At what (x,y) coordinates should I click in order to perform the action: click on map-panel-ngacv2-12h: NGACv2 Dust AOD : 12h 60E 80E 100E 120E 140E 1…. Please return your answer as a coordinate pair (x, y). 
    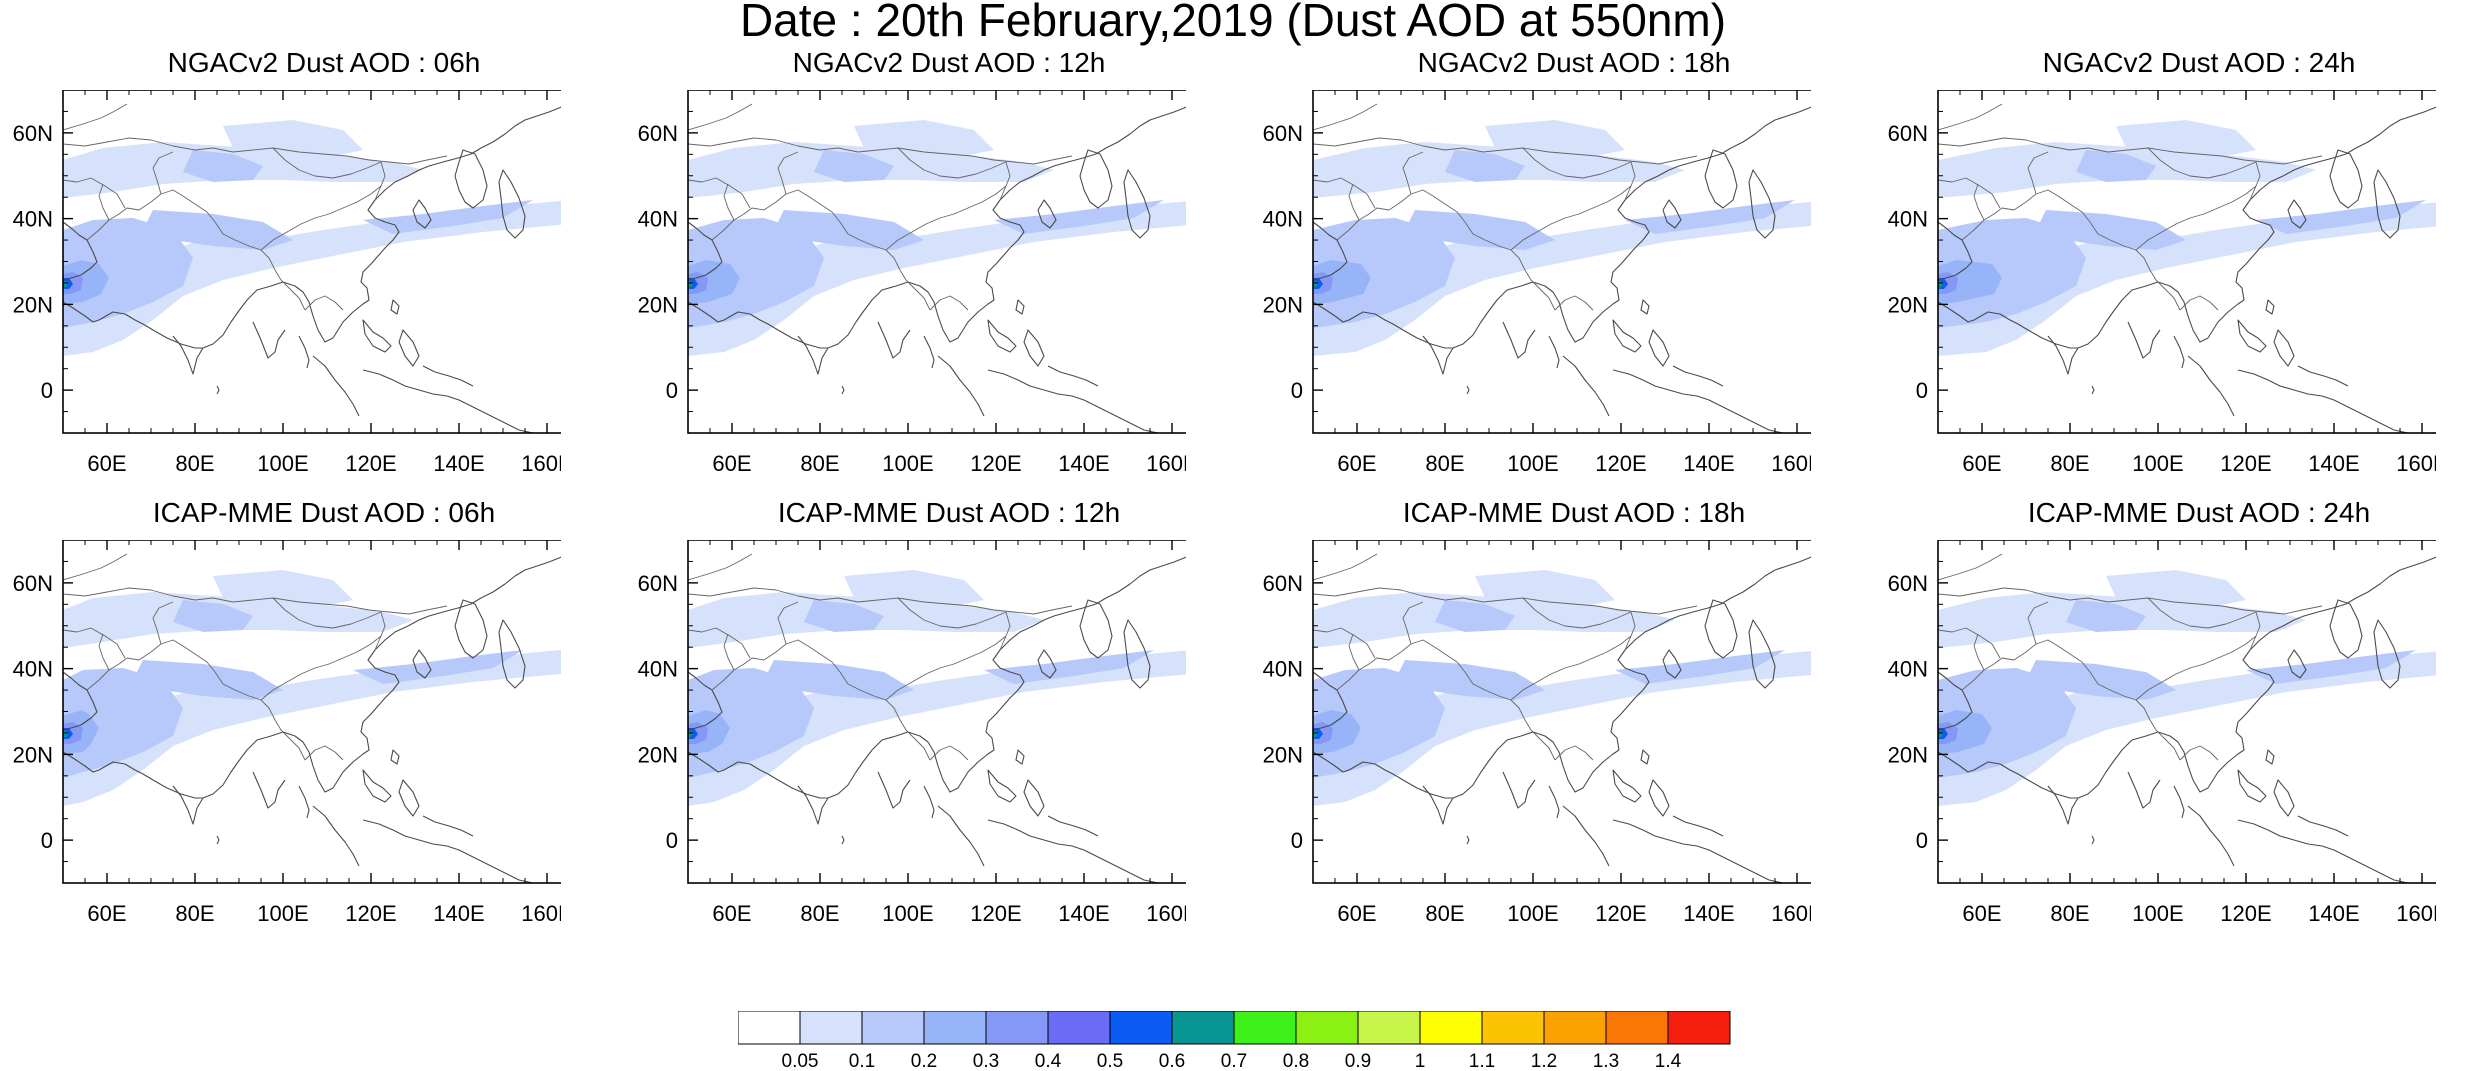
    Looking at the image, I should click on (926, 261).